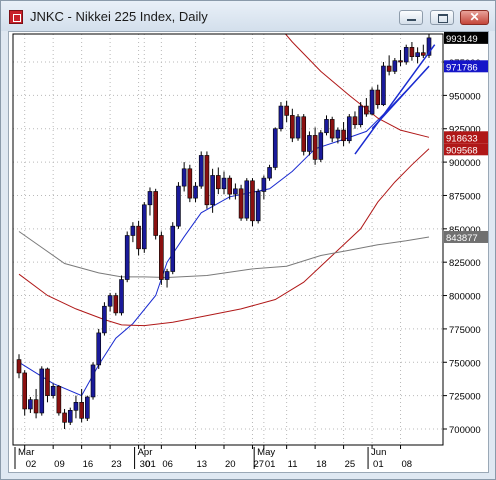  Describe the element at coordinates (465, 263) in the screenshot. I see `y-tick-label: 825000` at that location.